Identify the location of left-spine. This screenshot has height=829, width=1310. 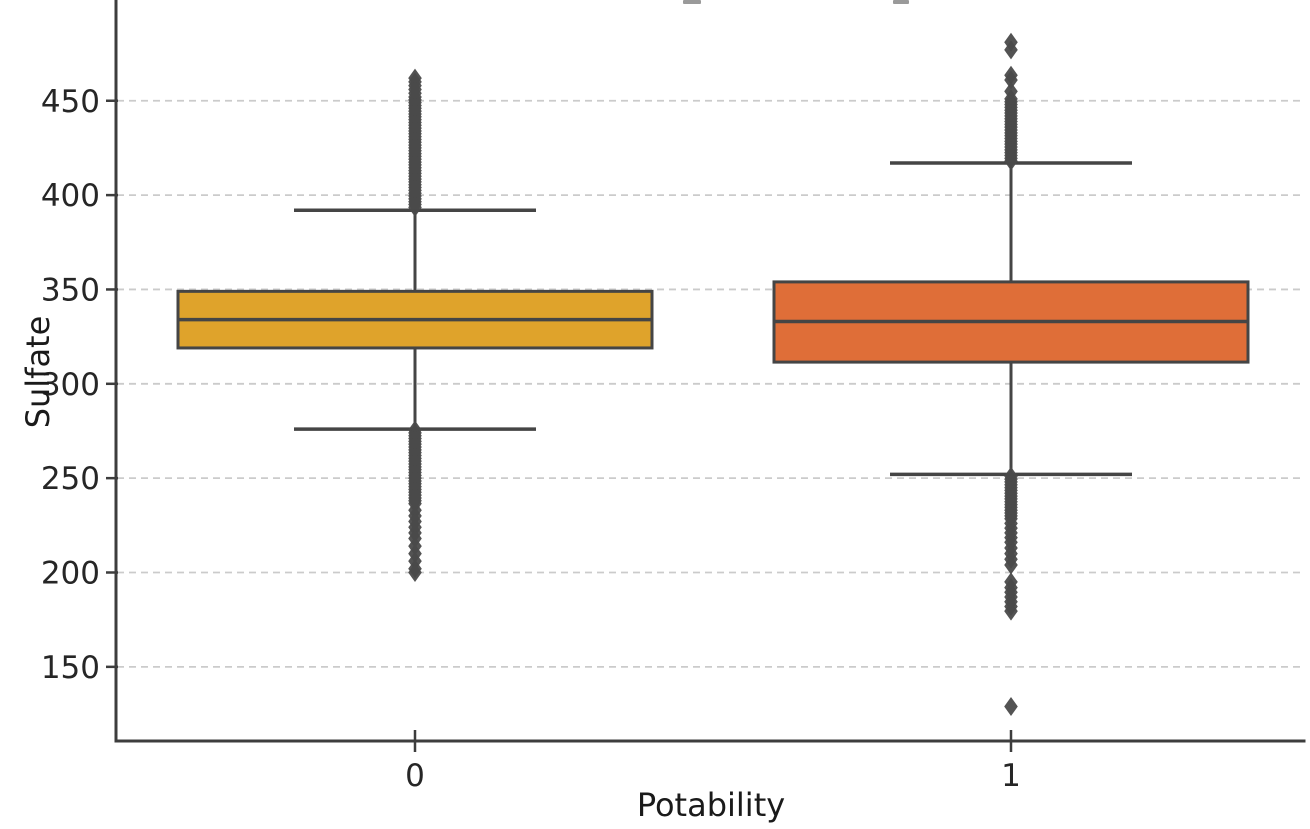
(116, 371).